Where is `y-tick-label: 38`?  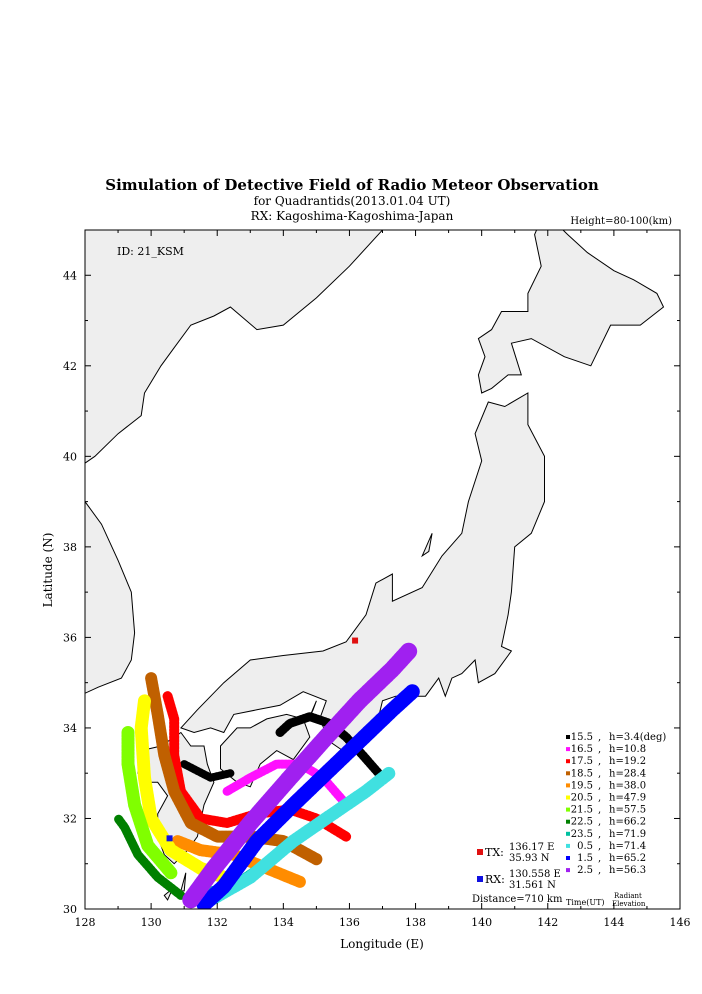
y-tick-label: 38 is located at coordinates (70, 547).